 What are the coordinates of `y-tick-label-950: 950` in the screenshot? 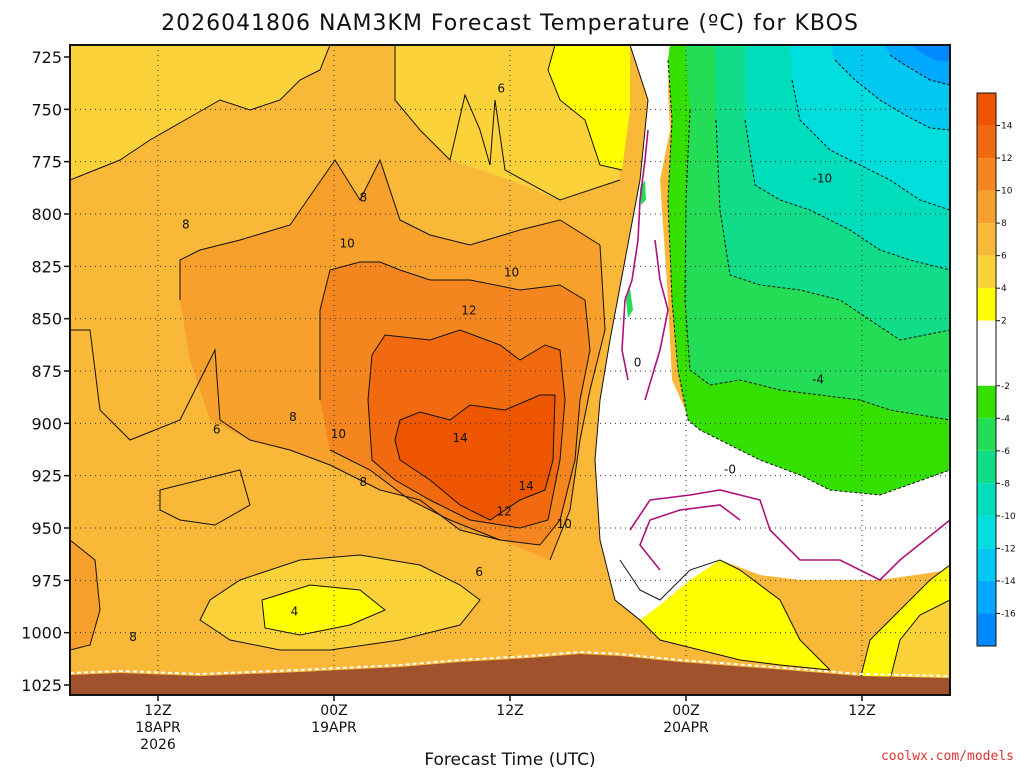 It's located at (46, 528).